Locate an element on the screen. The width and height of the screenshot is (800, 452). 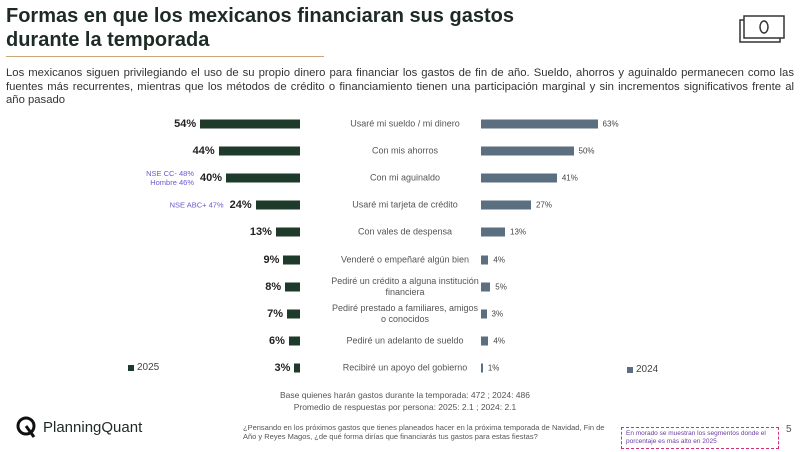
annotation-line: NSE ABC+ 47% is located at coordinates (196, 205).